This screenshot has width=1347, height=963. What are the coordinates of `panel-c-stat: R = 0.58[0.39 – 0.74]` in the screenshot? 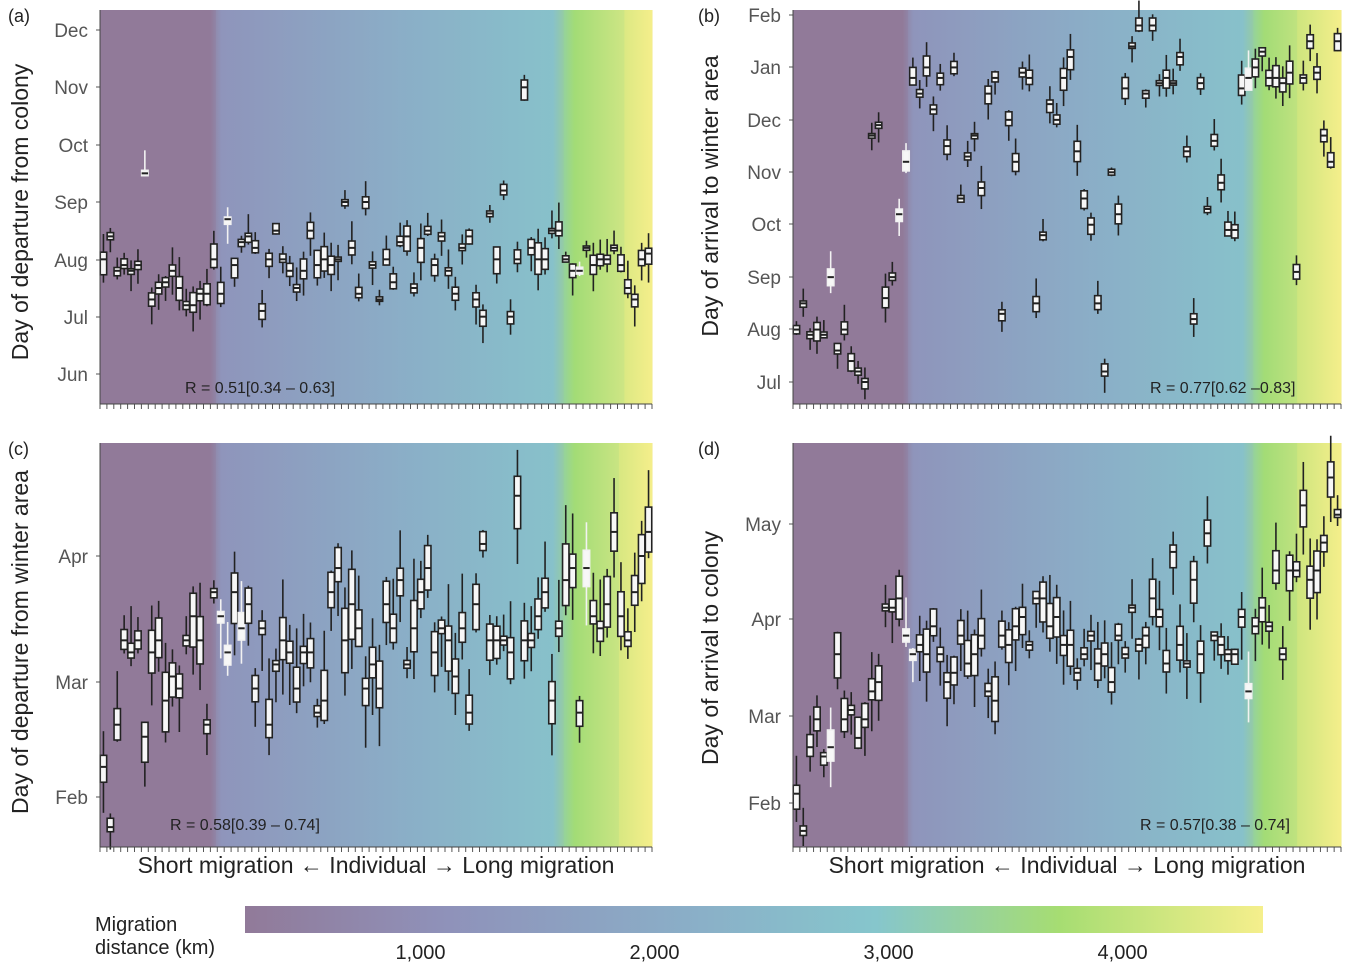 It's located at (245, 825).